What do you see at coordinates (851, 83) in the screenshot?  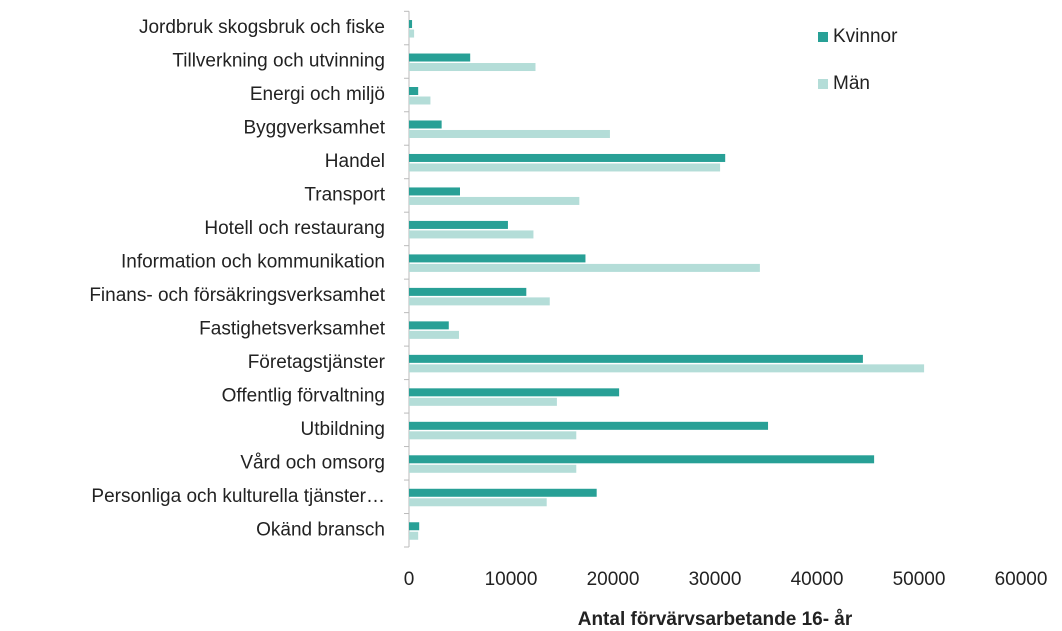 I see `legend-label: Män` at bounding box center [851, 83].